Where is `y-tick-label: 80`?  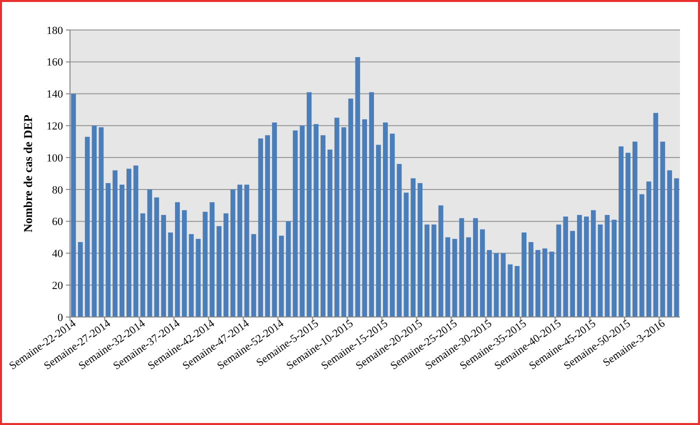 y-tick-label: 80 is located at coordinates (58, 190).